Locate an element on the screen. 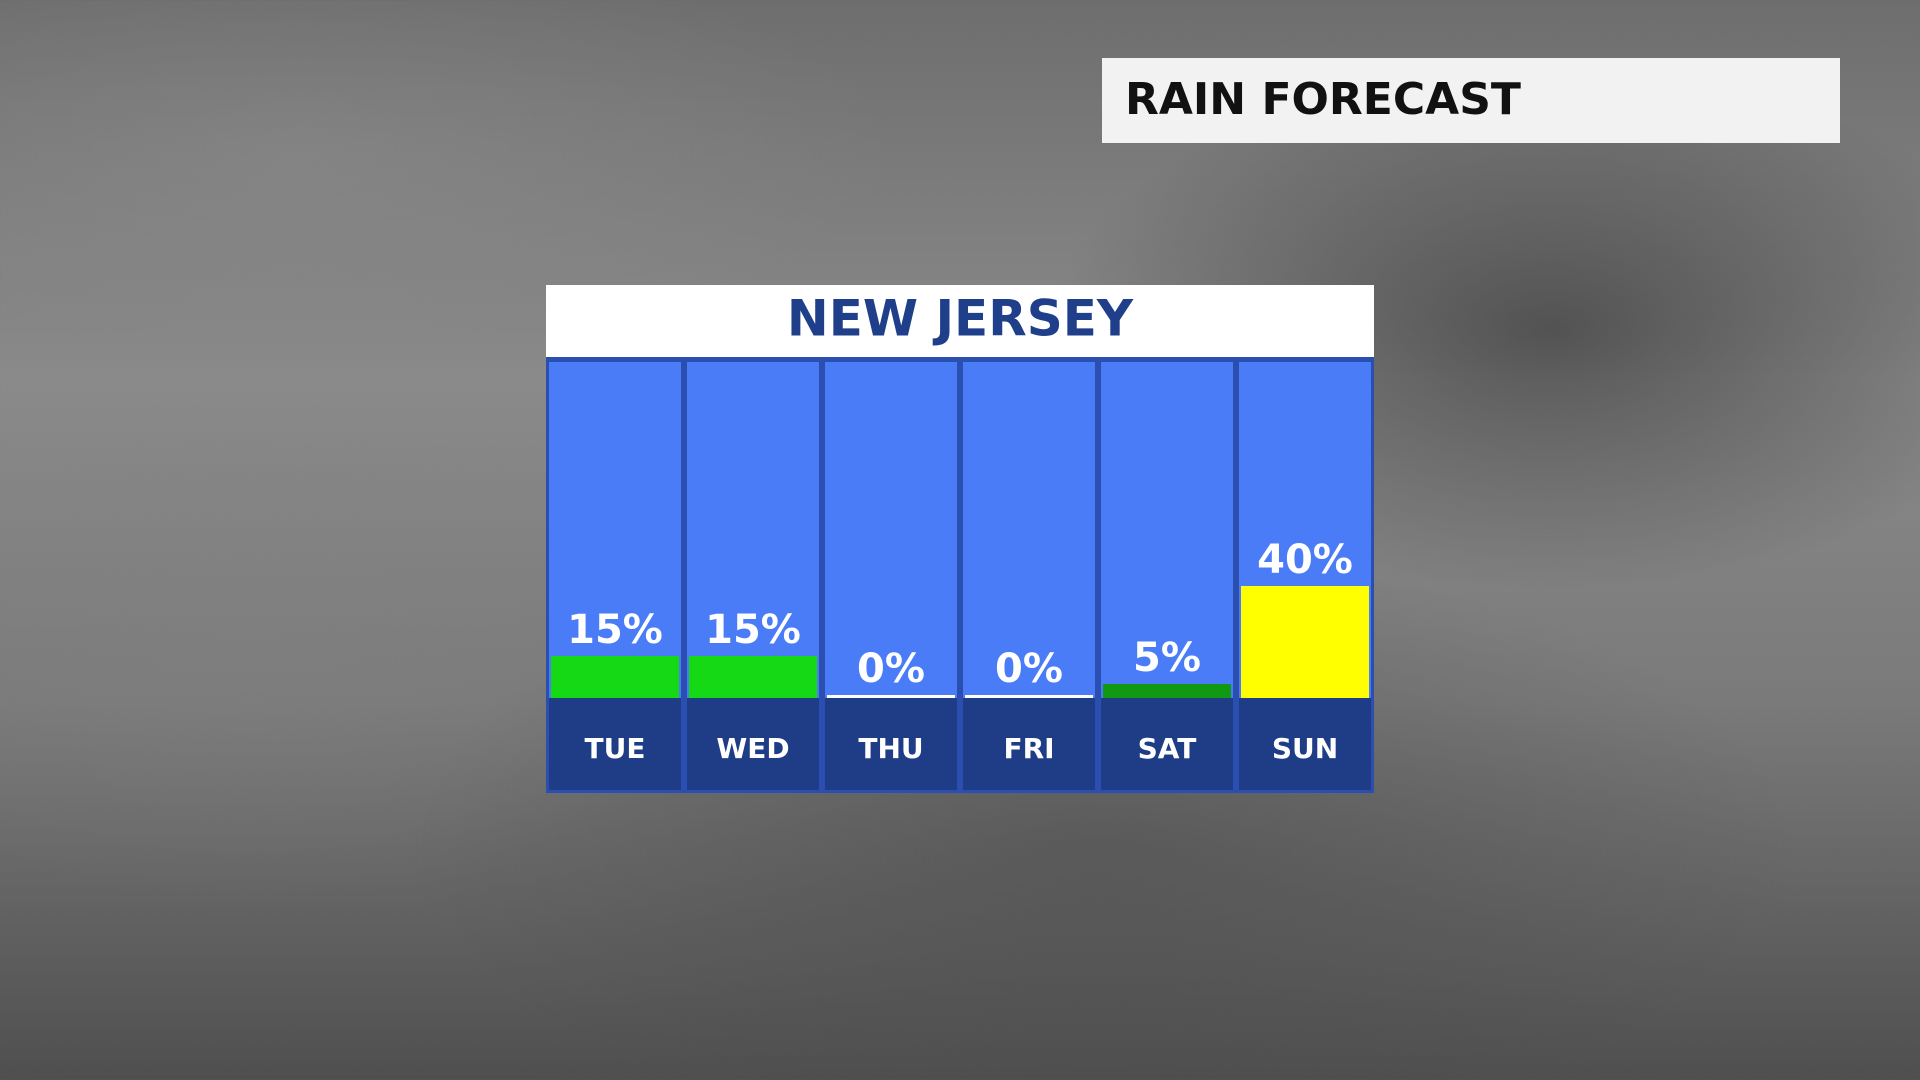 The image size is (1920, 1080). x-tick-label: THU is located at coordinates (890, 748).